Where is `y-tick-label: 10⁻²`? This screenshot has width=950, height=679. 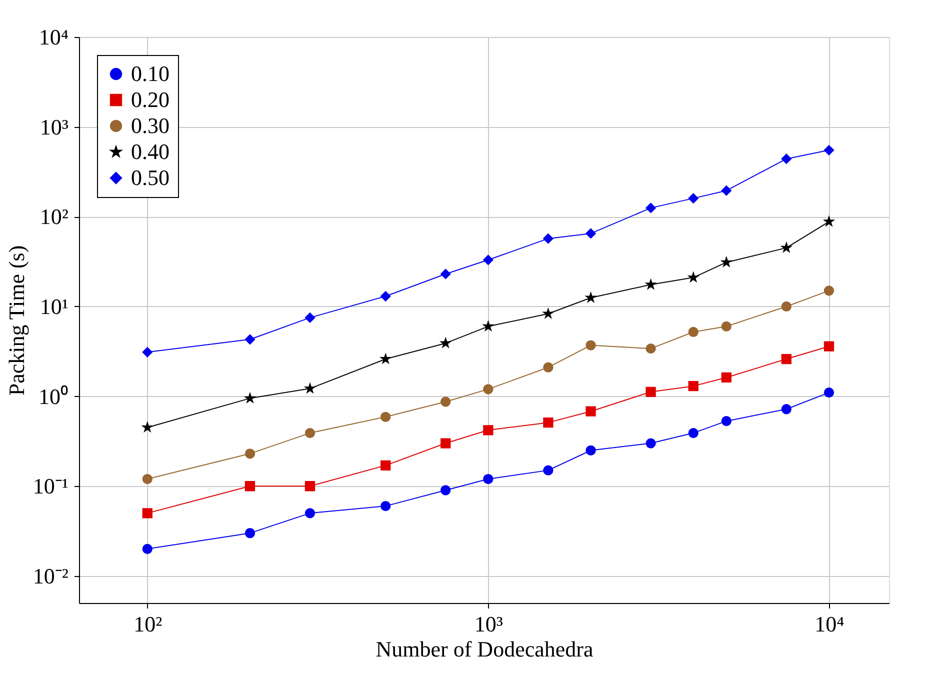 y-tick-label: 10⁻² is located at coordinates (50, 575).